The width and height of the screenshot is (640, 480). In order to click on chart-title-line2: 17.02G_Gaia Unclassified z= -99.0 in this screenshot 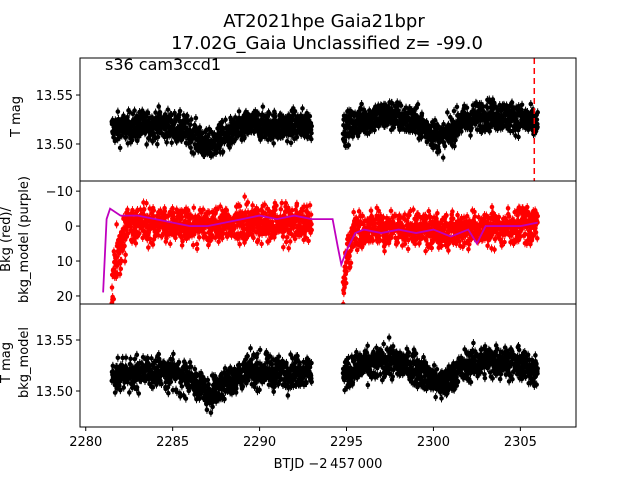, I will do `click(327, 43)`.